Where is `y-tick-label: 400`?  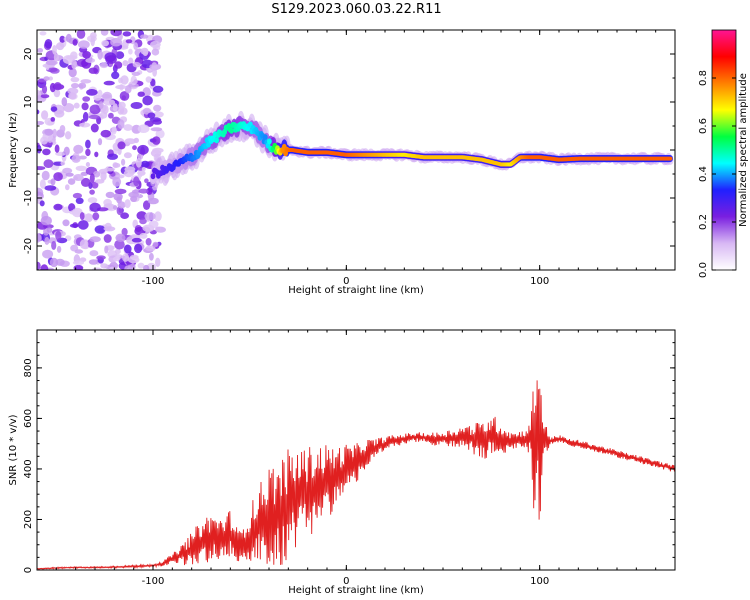
y-tick-label: 400 is located at coordinates (28, 468).